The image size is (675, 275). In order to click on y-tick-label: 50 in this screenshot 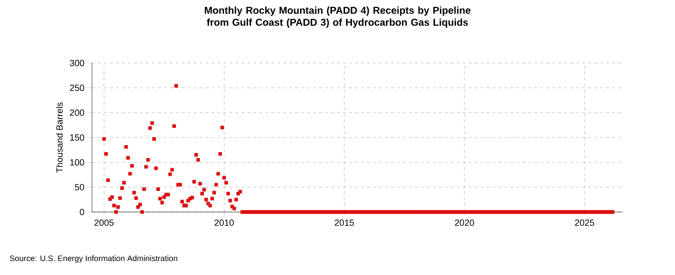, I will do `click(79, 187)`.